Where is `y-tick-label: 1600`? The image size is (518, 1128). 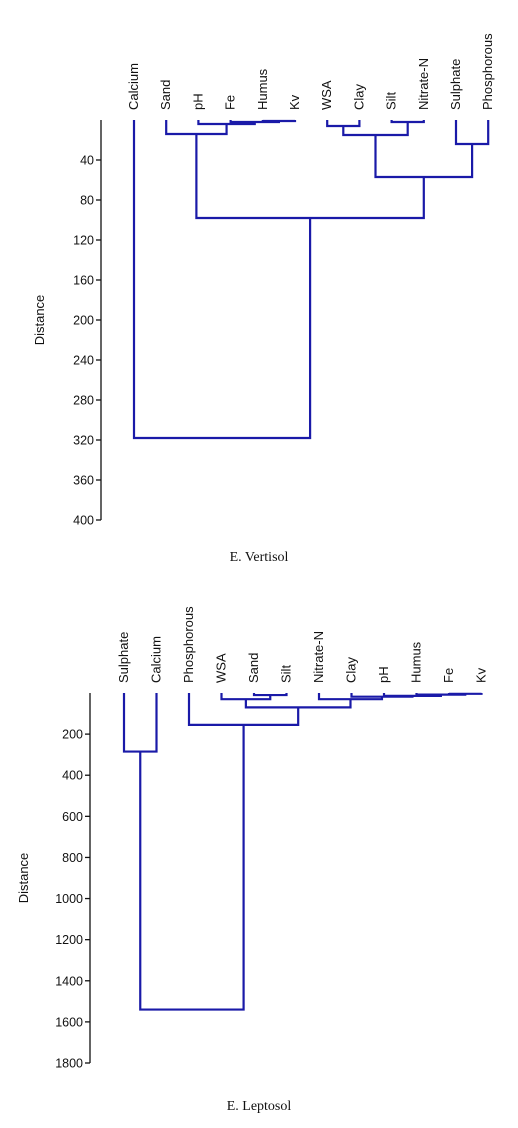
y-tick-label: 1600 is located at coordinates (69, 1022).